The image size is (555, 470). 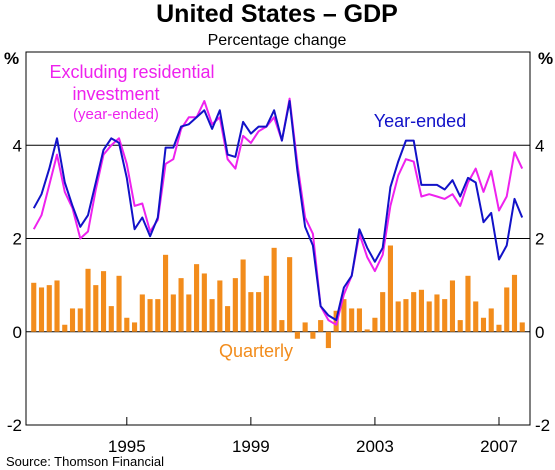 I want to click on y-tick-label-right: 0, so click(x=539, y=332).